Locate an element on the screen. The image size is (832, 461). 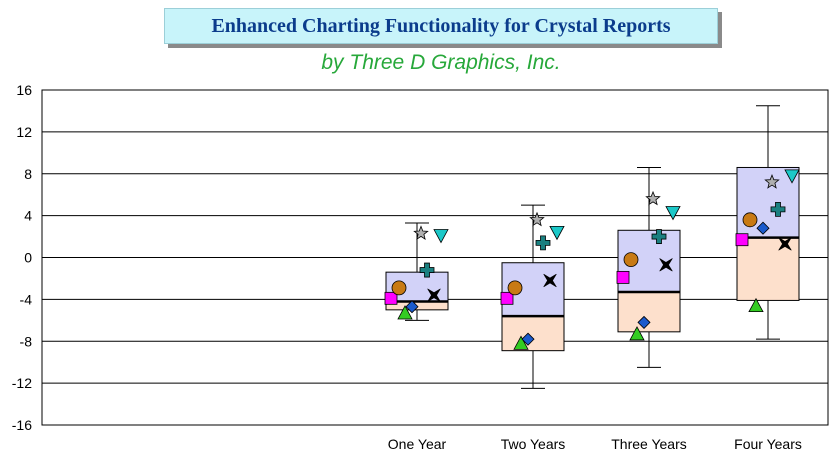
y-tick-label: -4 is located at coordinates (26, 299).